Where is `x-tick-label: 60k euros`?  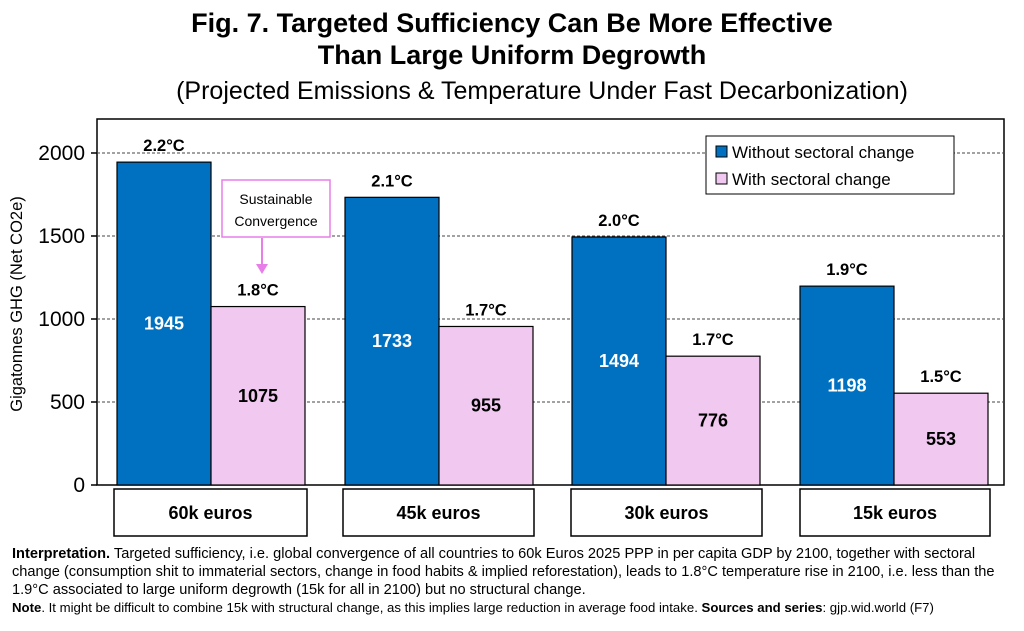 x-tick-label: 60k euros is located at coordinates (210, 513).